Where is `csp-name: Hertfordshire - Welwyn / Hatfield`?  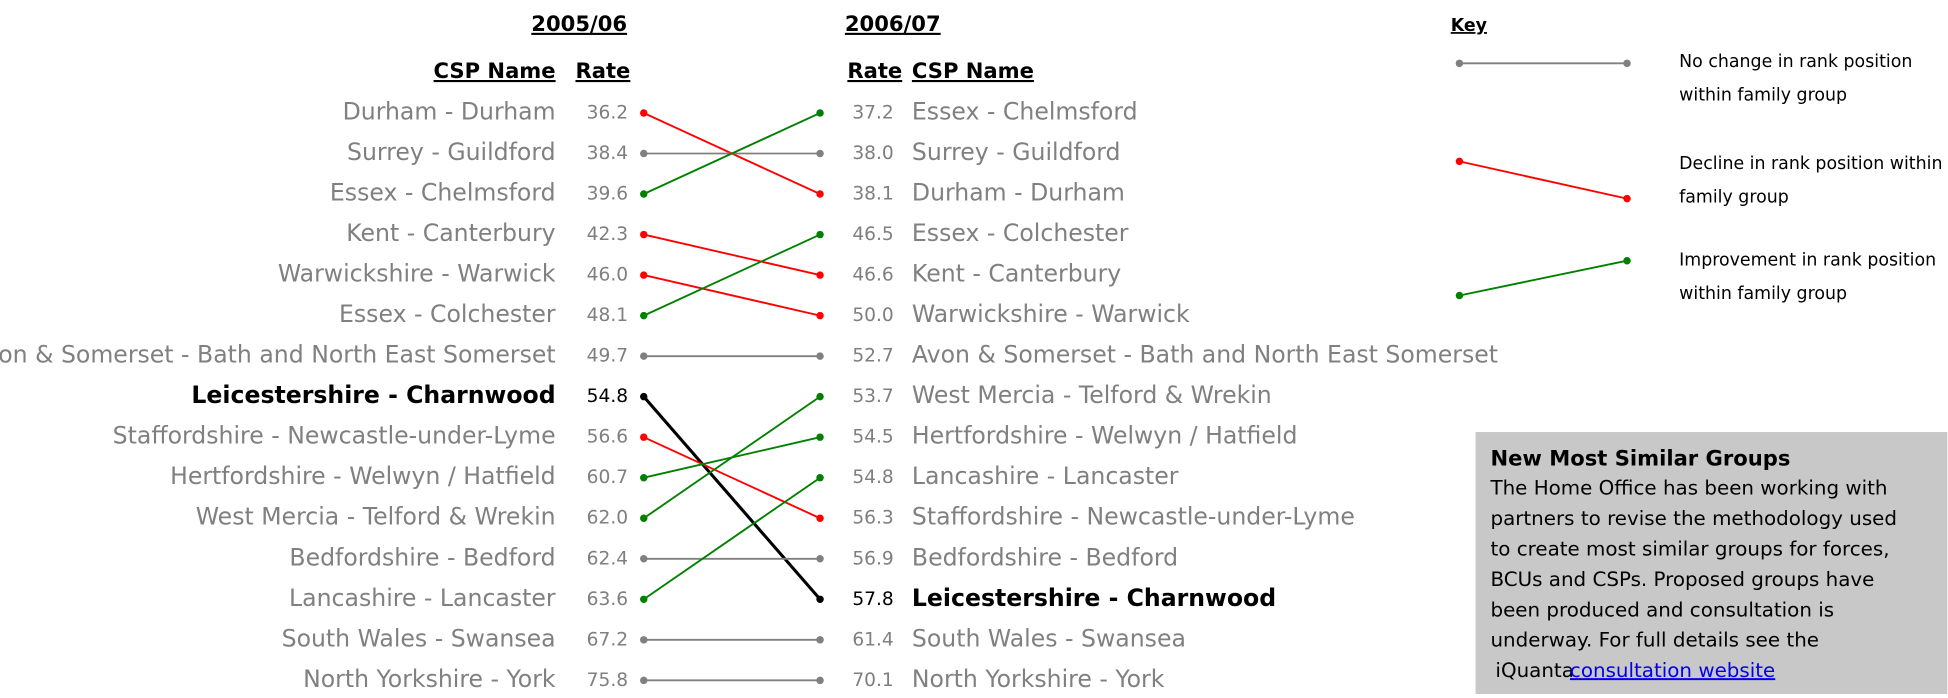 csp-name: Hertfordshire - Welwyn / Hatfield is located at coordinates (363, 476).